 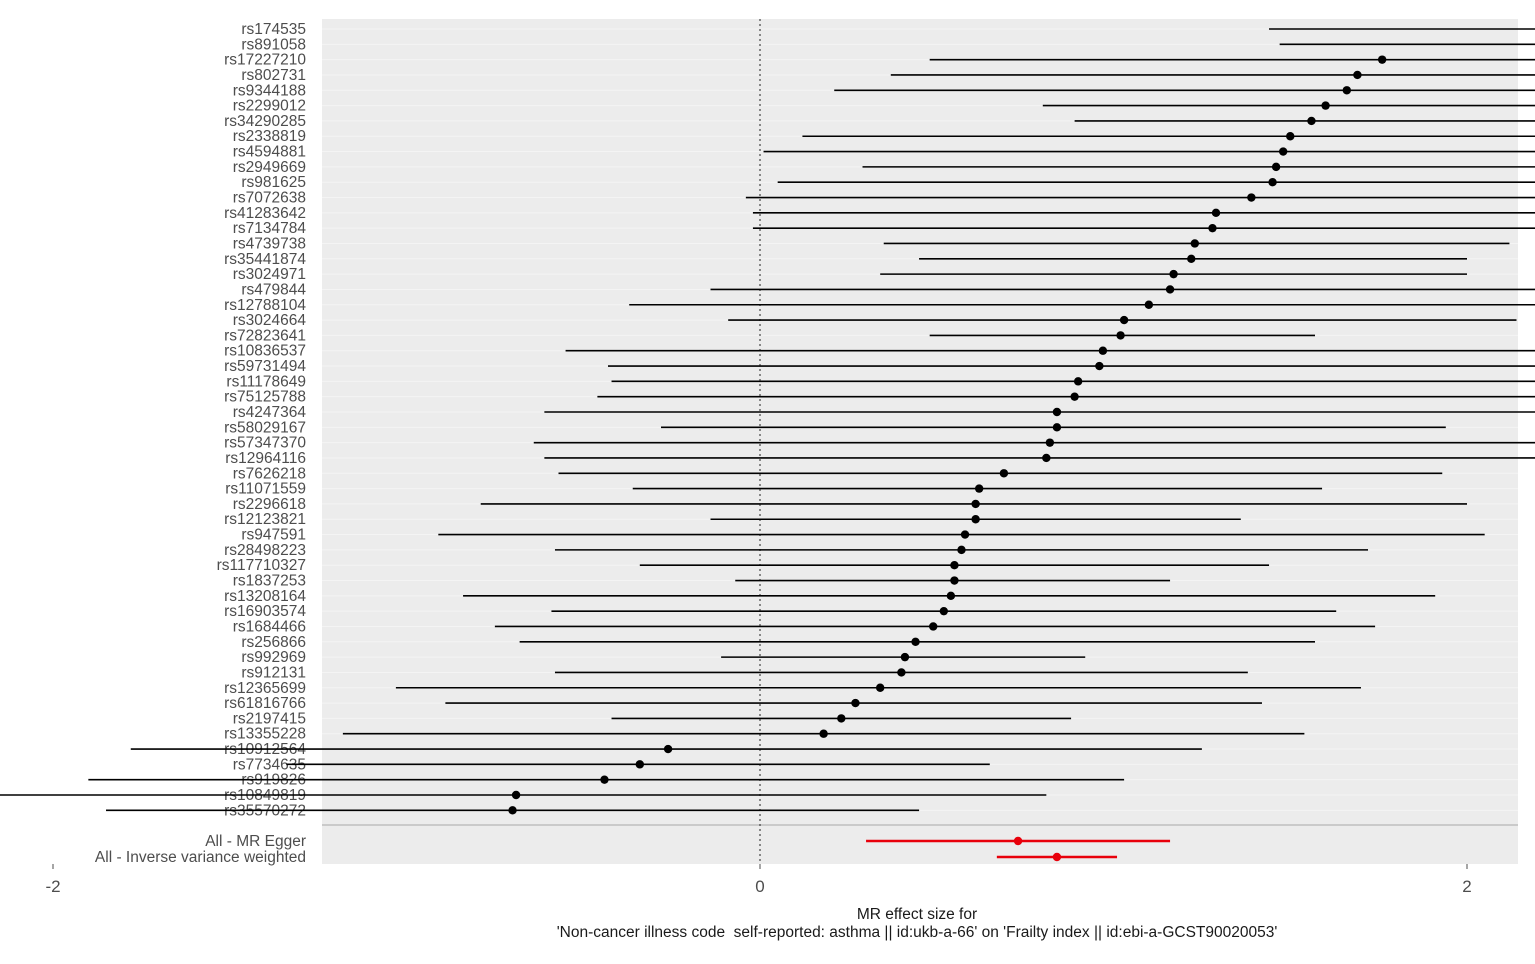 What do you see at coordinates (269, 764) in the screenshot?
I see `snp-label: rs7734635` at bounding box center [269, 764].